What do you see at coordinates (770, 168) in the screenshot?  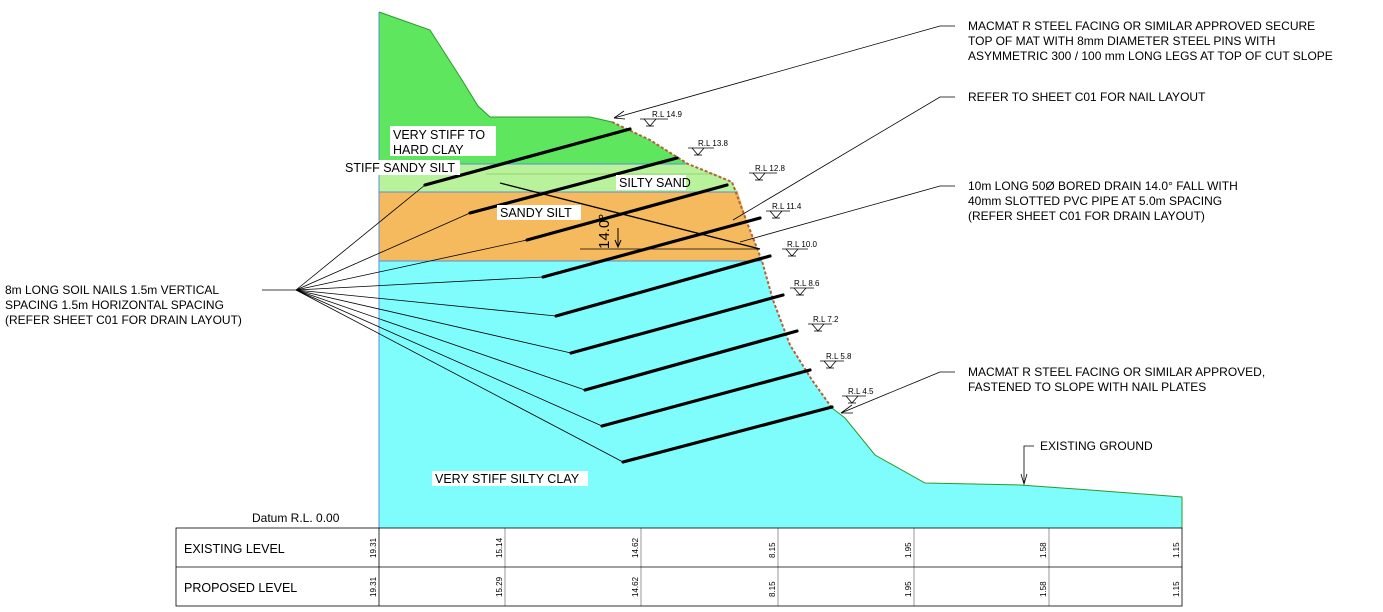 I see `level-label: R.L 12.8` at bounding box center [770, 168].